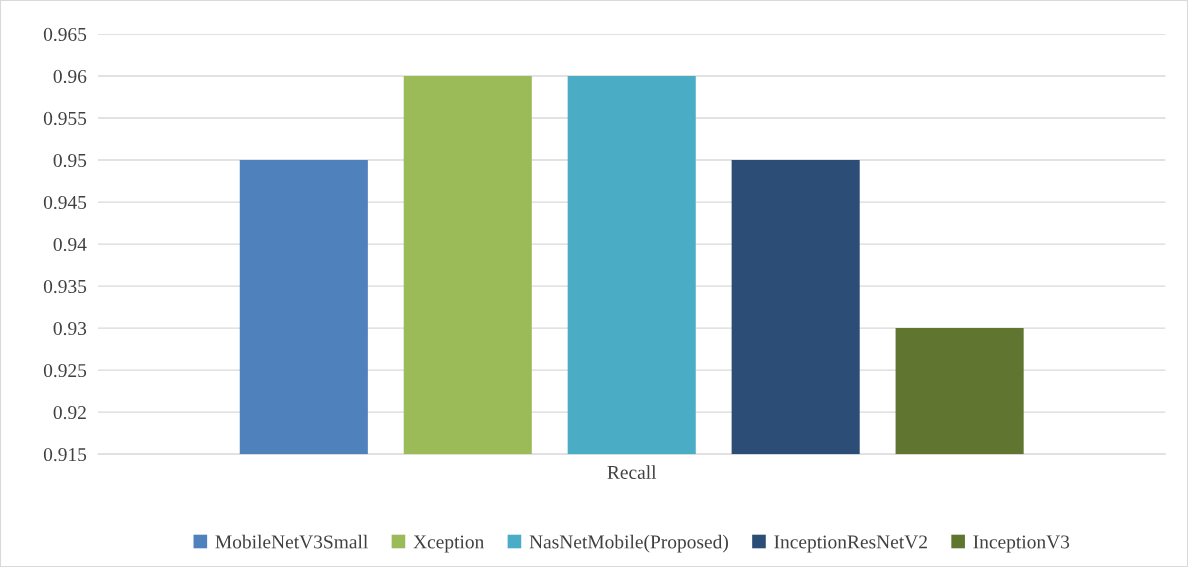  What do you see at coordinates (70, 244) in the screenshot?
I see `y-tick-label: 0.94` at bounding box center [70, 244].